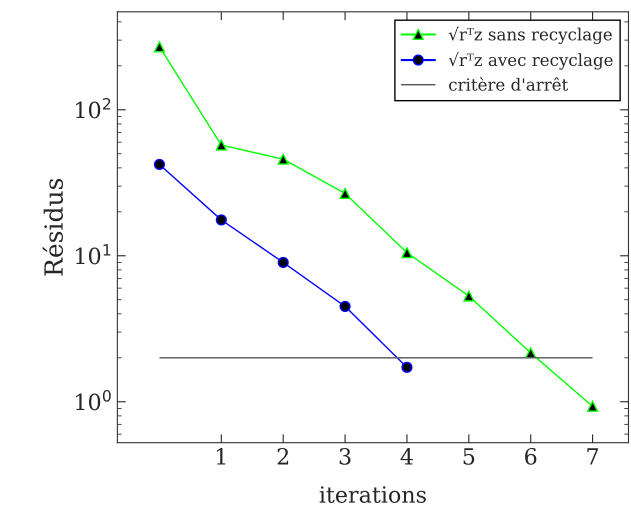 Image resolution: width=631 pixels, height=513 pixels. Describe the element at coordinates (530, 456) in the screenshot. I see `x-tick-label: 6` at that location.